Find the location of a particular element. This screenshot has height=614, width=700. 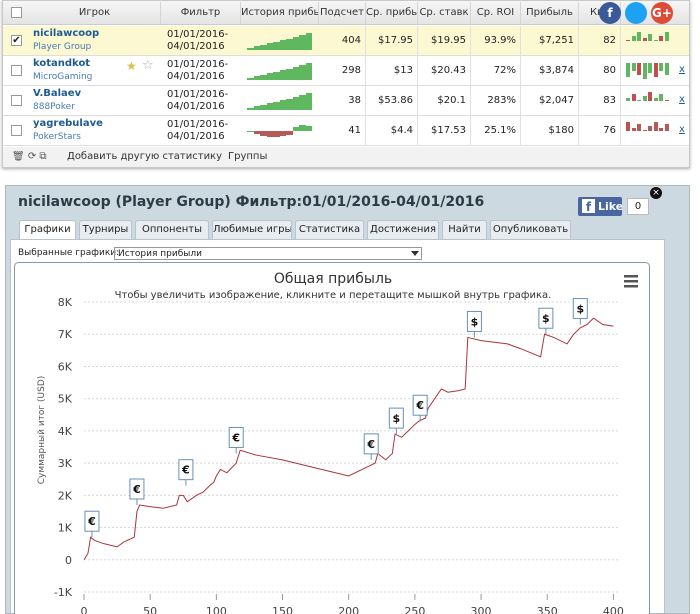

chart-select: История прибыли is located at coordinates (268, 253).